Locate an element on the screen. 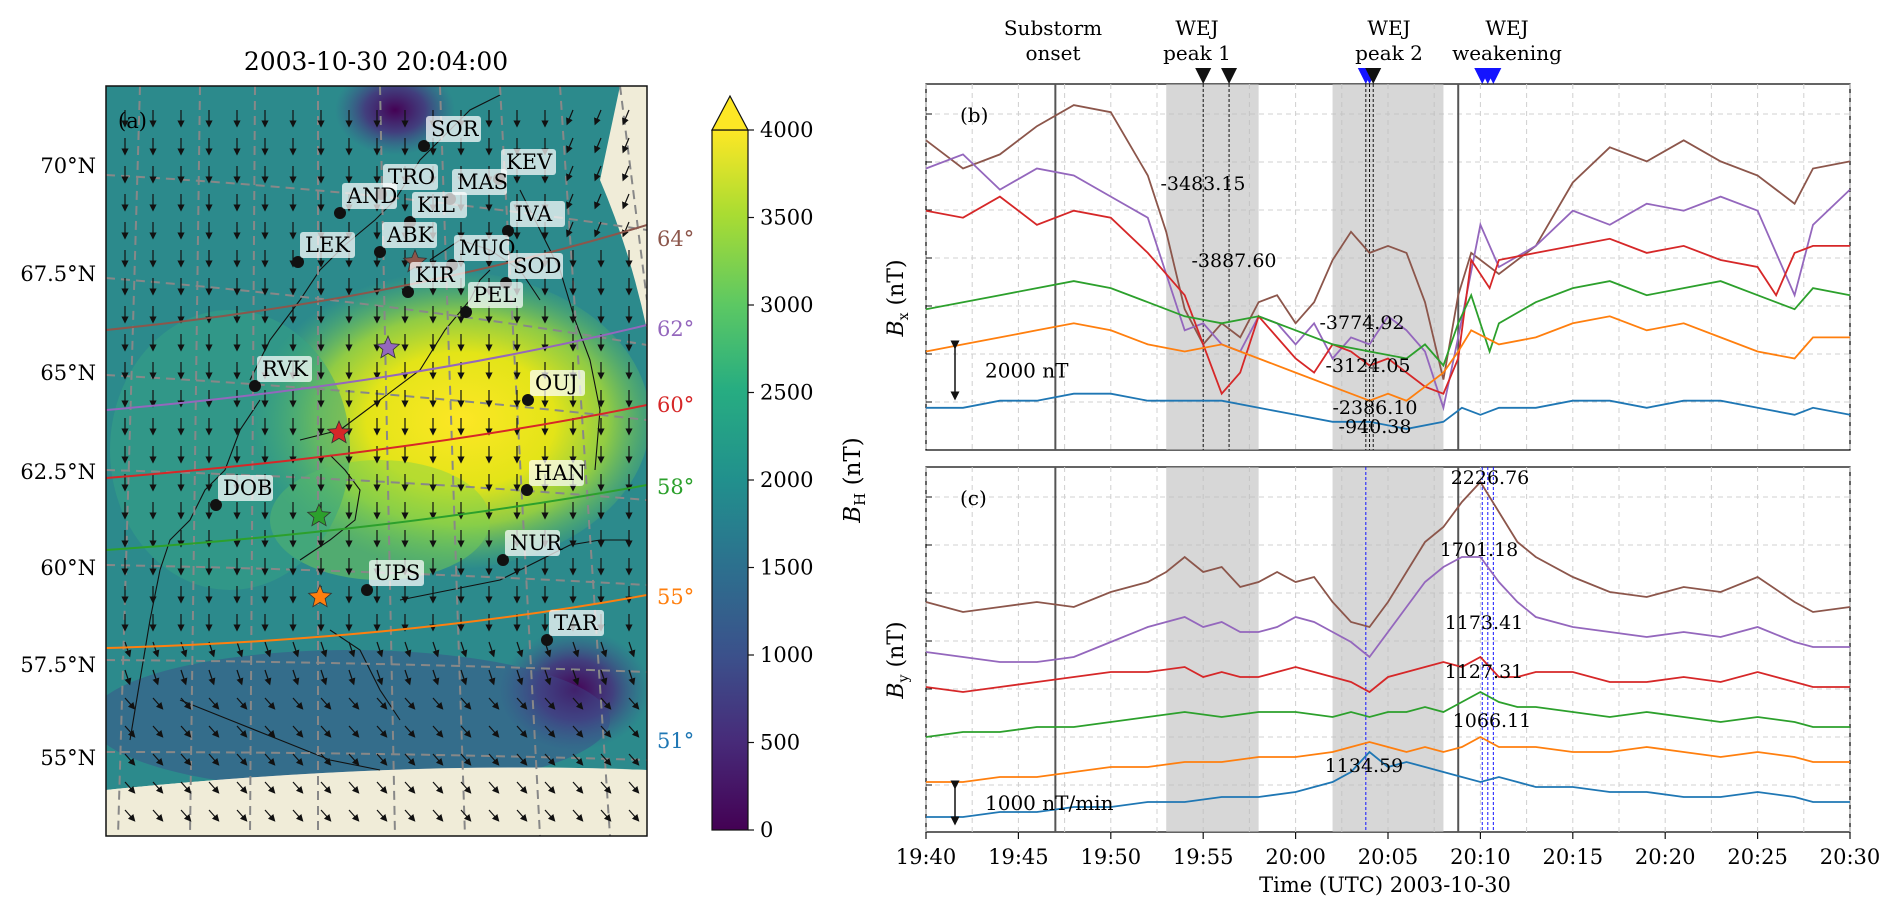 This screenshot has width=1892, height=917. mlat-labels: 64° 62° 60° 58° 55° 51° is located at coordinates (675, 490).